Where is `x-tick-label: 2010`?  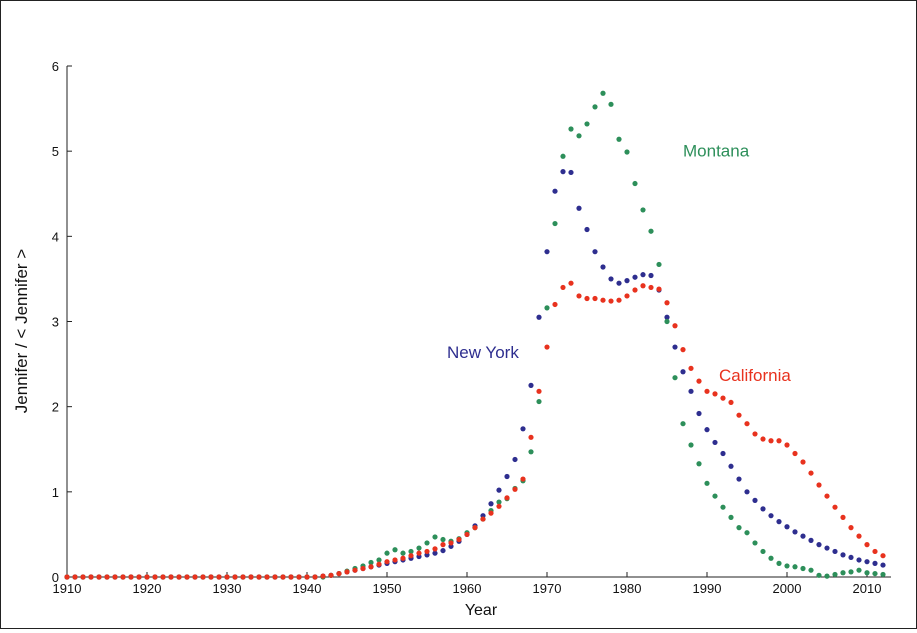 x-tick-label: 2010 is located at coordinates (867, 588).